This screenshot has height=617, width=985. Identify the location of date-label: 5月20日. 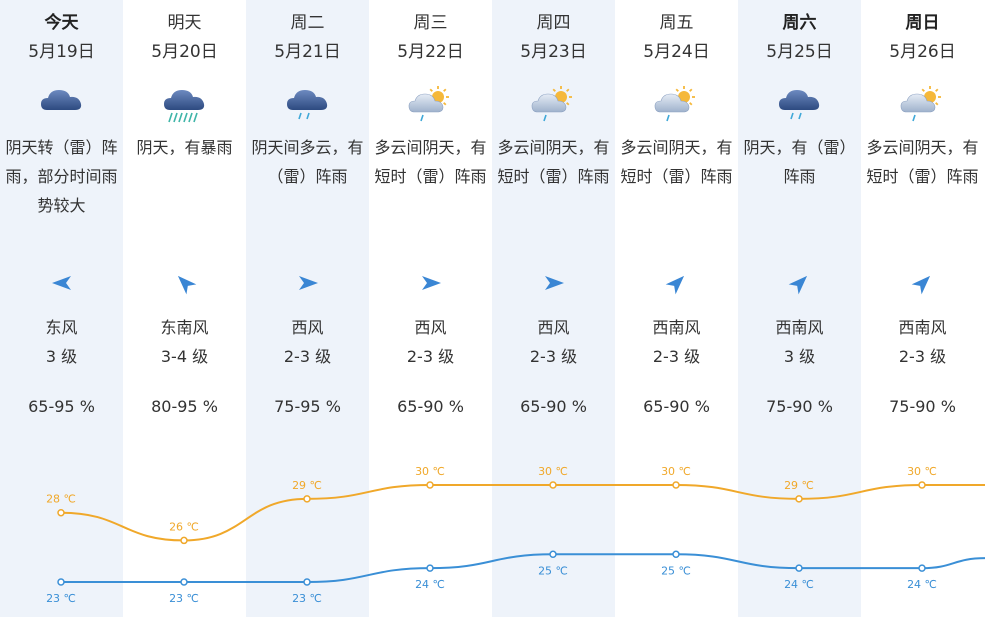
(184, 52).